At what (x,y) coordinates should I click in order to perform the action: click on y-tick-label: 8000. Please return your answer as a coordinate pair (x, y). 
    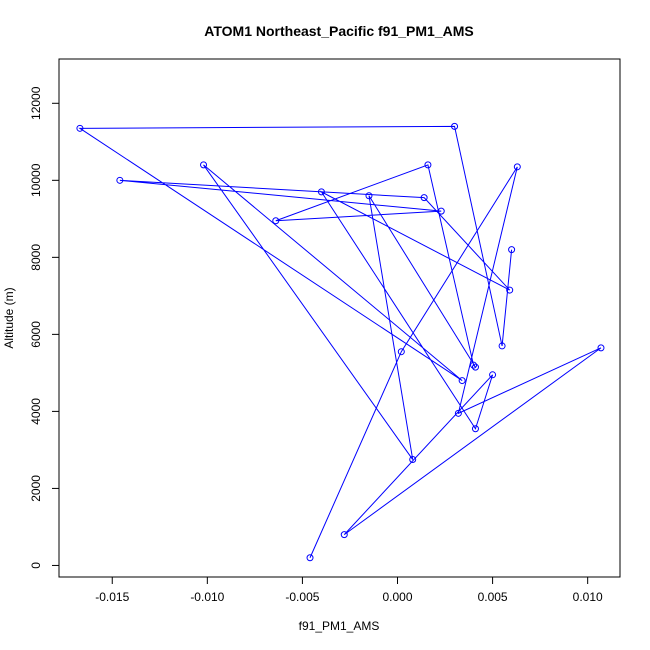
    Looking at the image, I should click on (36, 257).